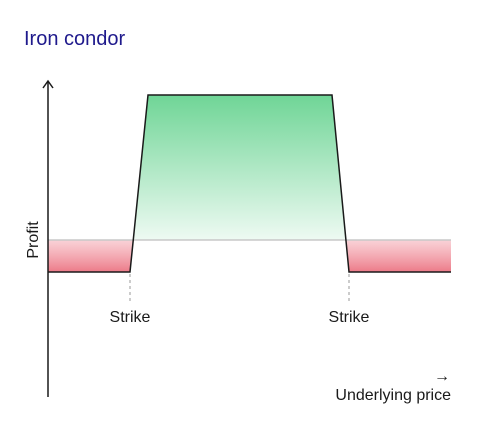 Image resolution: width=500 pixels, height=440 pixels. I want to click on loss-region-left, so click(90, 256).